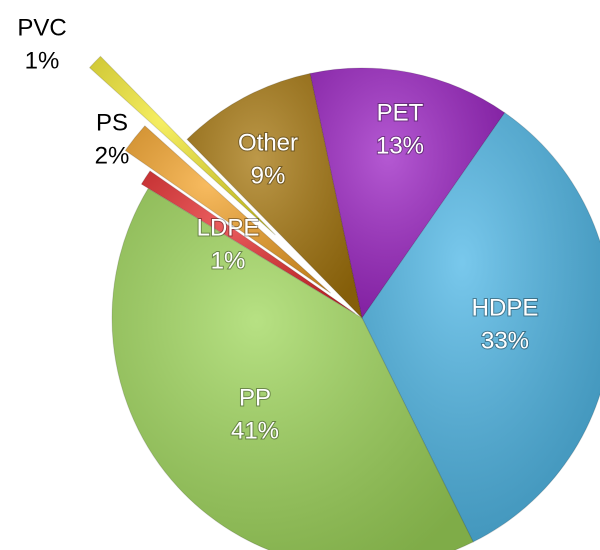 This screenshot has height=550, width=600. Describe the element at coordinates (268, 175) in the screenshot. I see `slice-value-label: 9%` at that location.